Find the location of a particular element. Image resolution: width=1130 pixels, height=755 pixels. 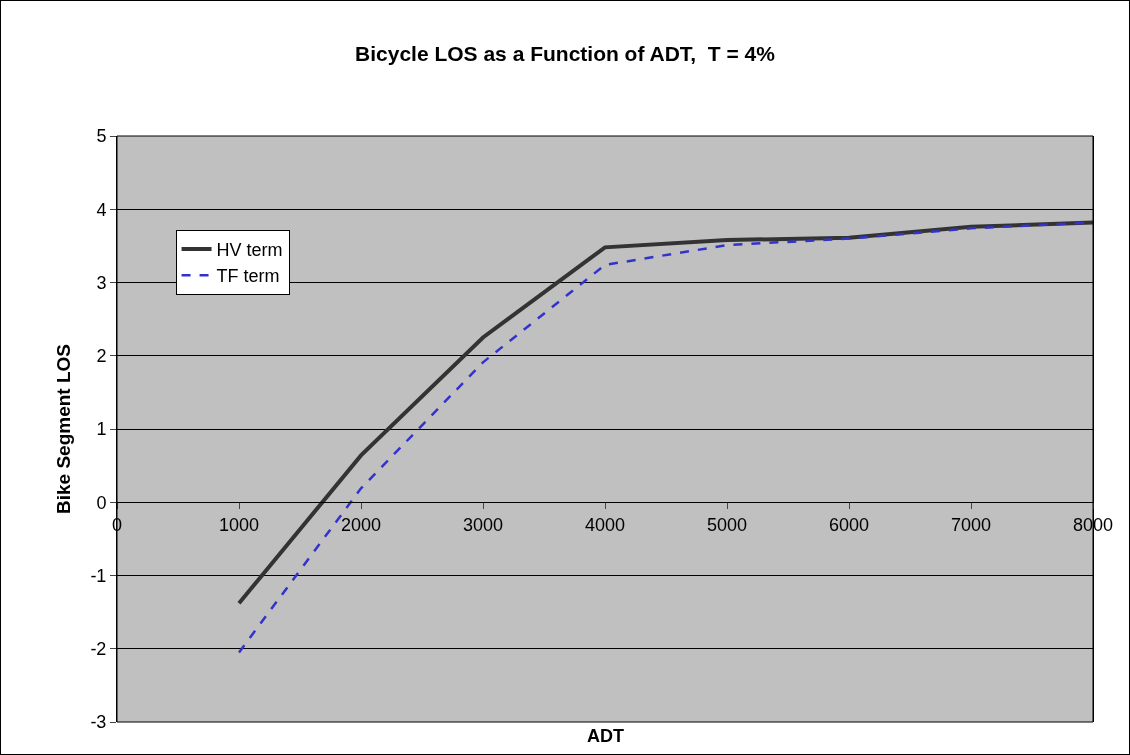

y-tick-label: 3 is located at coordinates (101, 282).